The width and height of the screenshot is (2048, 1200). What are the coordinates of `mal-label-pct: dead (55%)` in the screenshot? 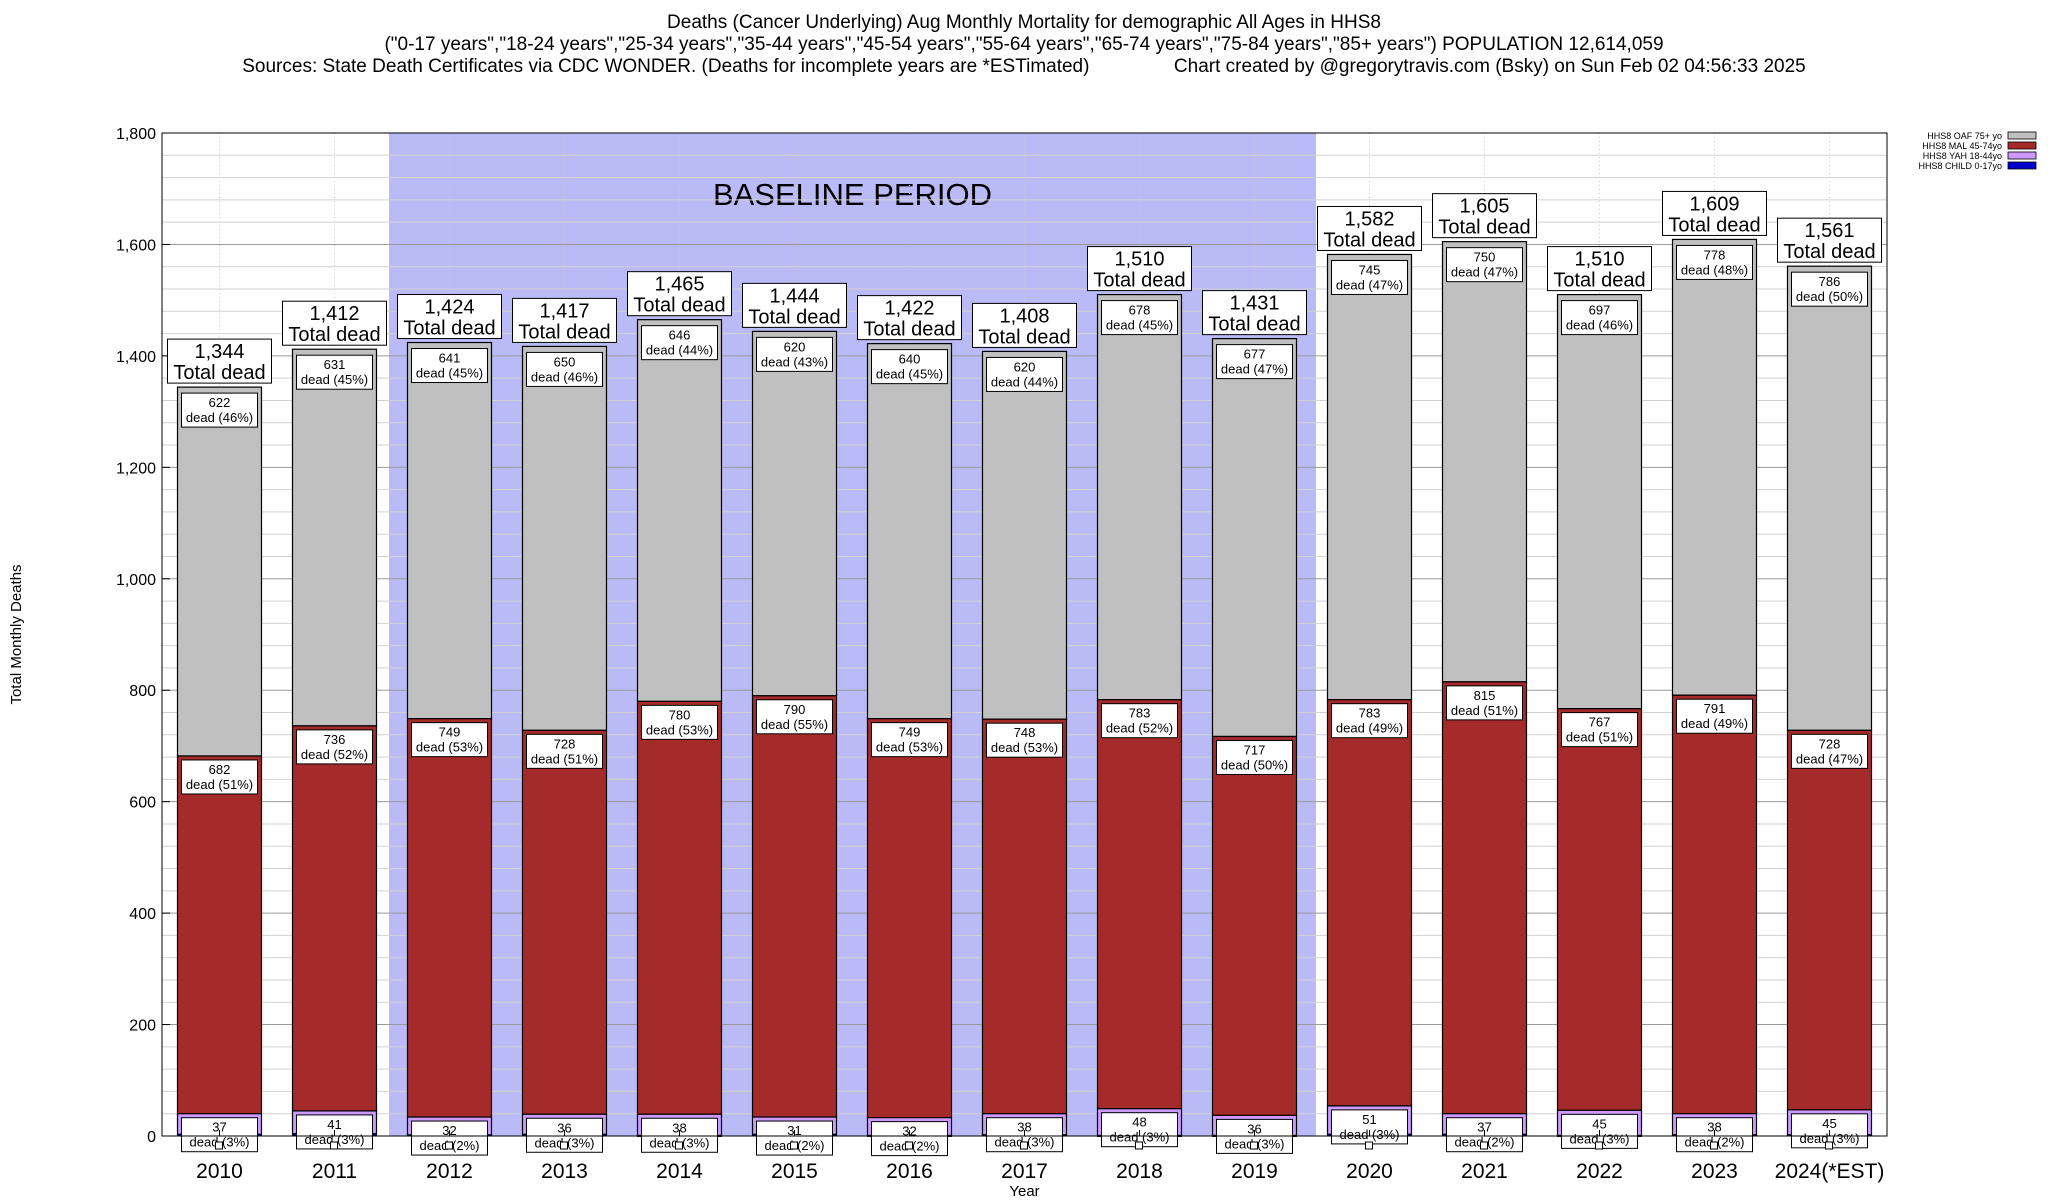 It's located at (794, 724).